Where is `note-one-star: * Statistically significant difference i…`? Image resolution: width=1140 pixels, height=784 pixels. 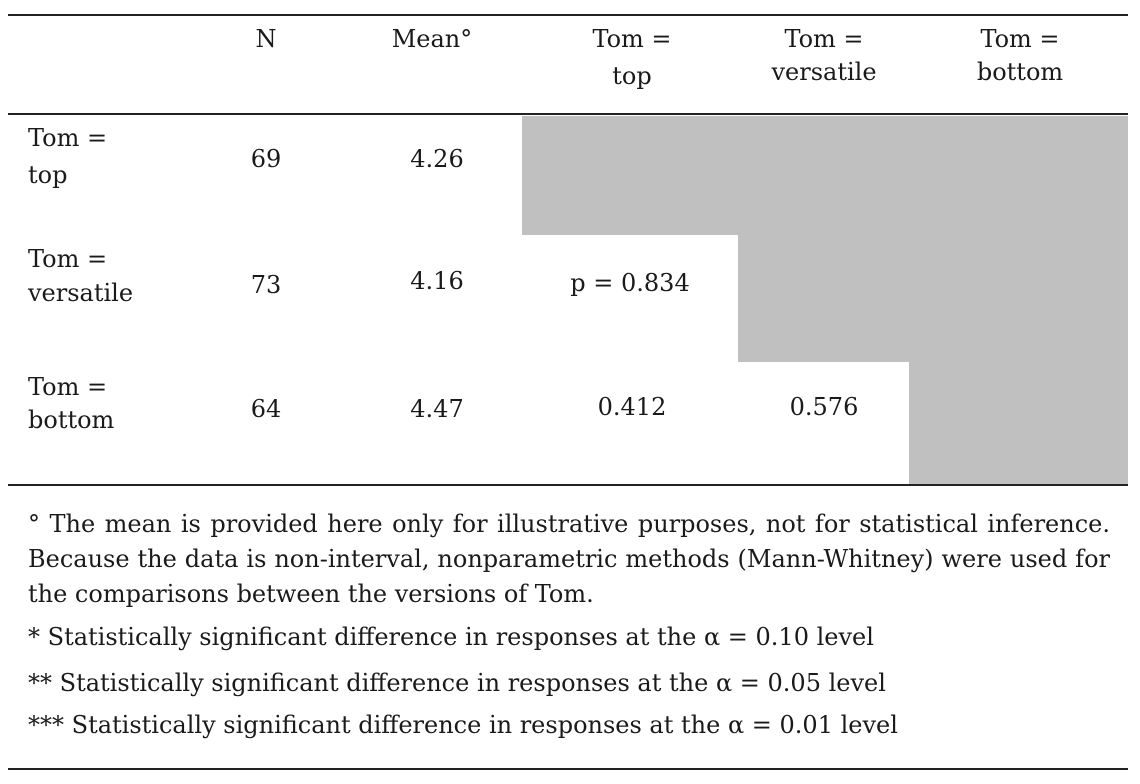 note-one-star: * Statistically significant difference i… is located at coordinates (451, 637).